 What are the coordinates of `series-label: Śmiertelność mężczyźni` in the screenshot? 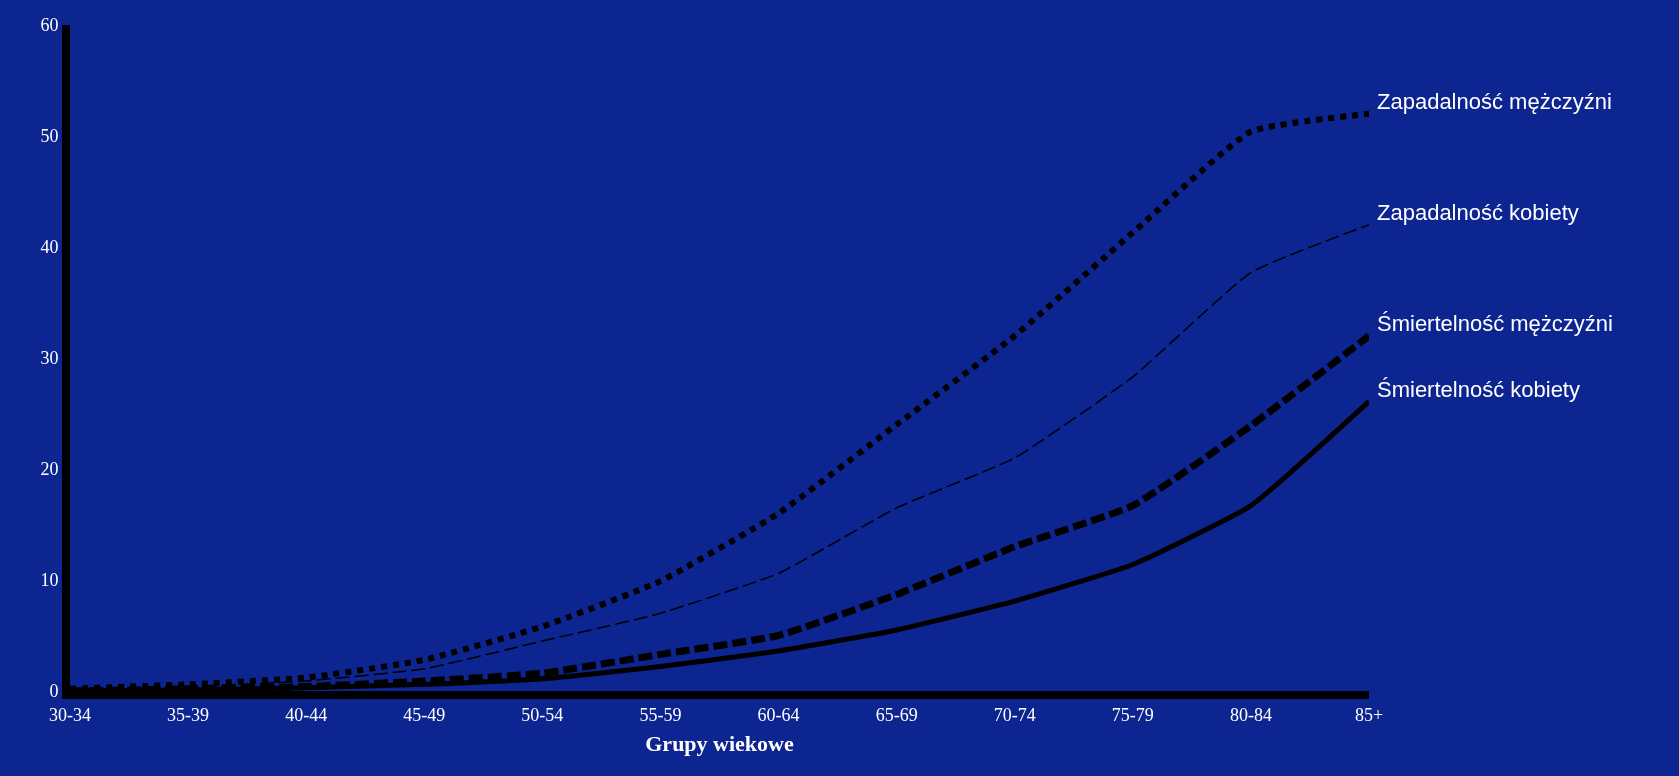 It's located at (1495, 323).